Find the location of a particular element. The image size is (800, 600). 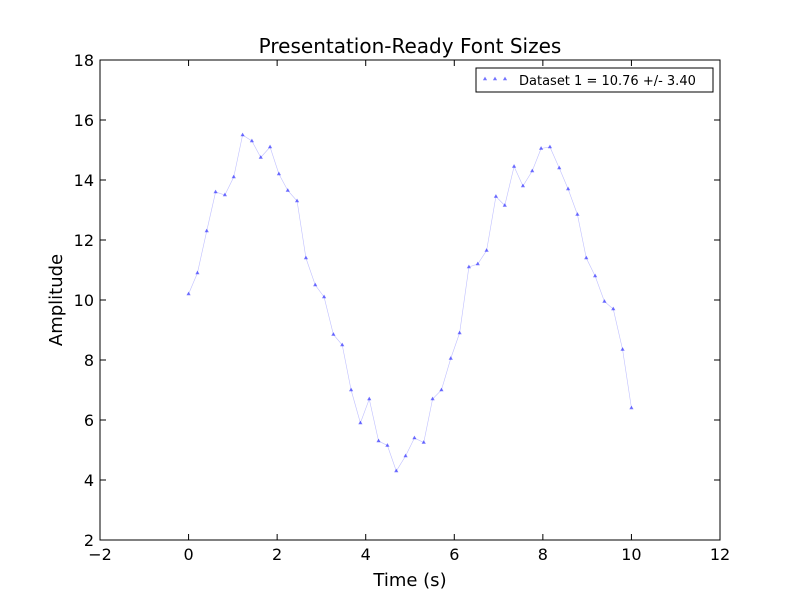

legend-box is located at coordinates (594, 80).